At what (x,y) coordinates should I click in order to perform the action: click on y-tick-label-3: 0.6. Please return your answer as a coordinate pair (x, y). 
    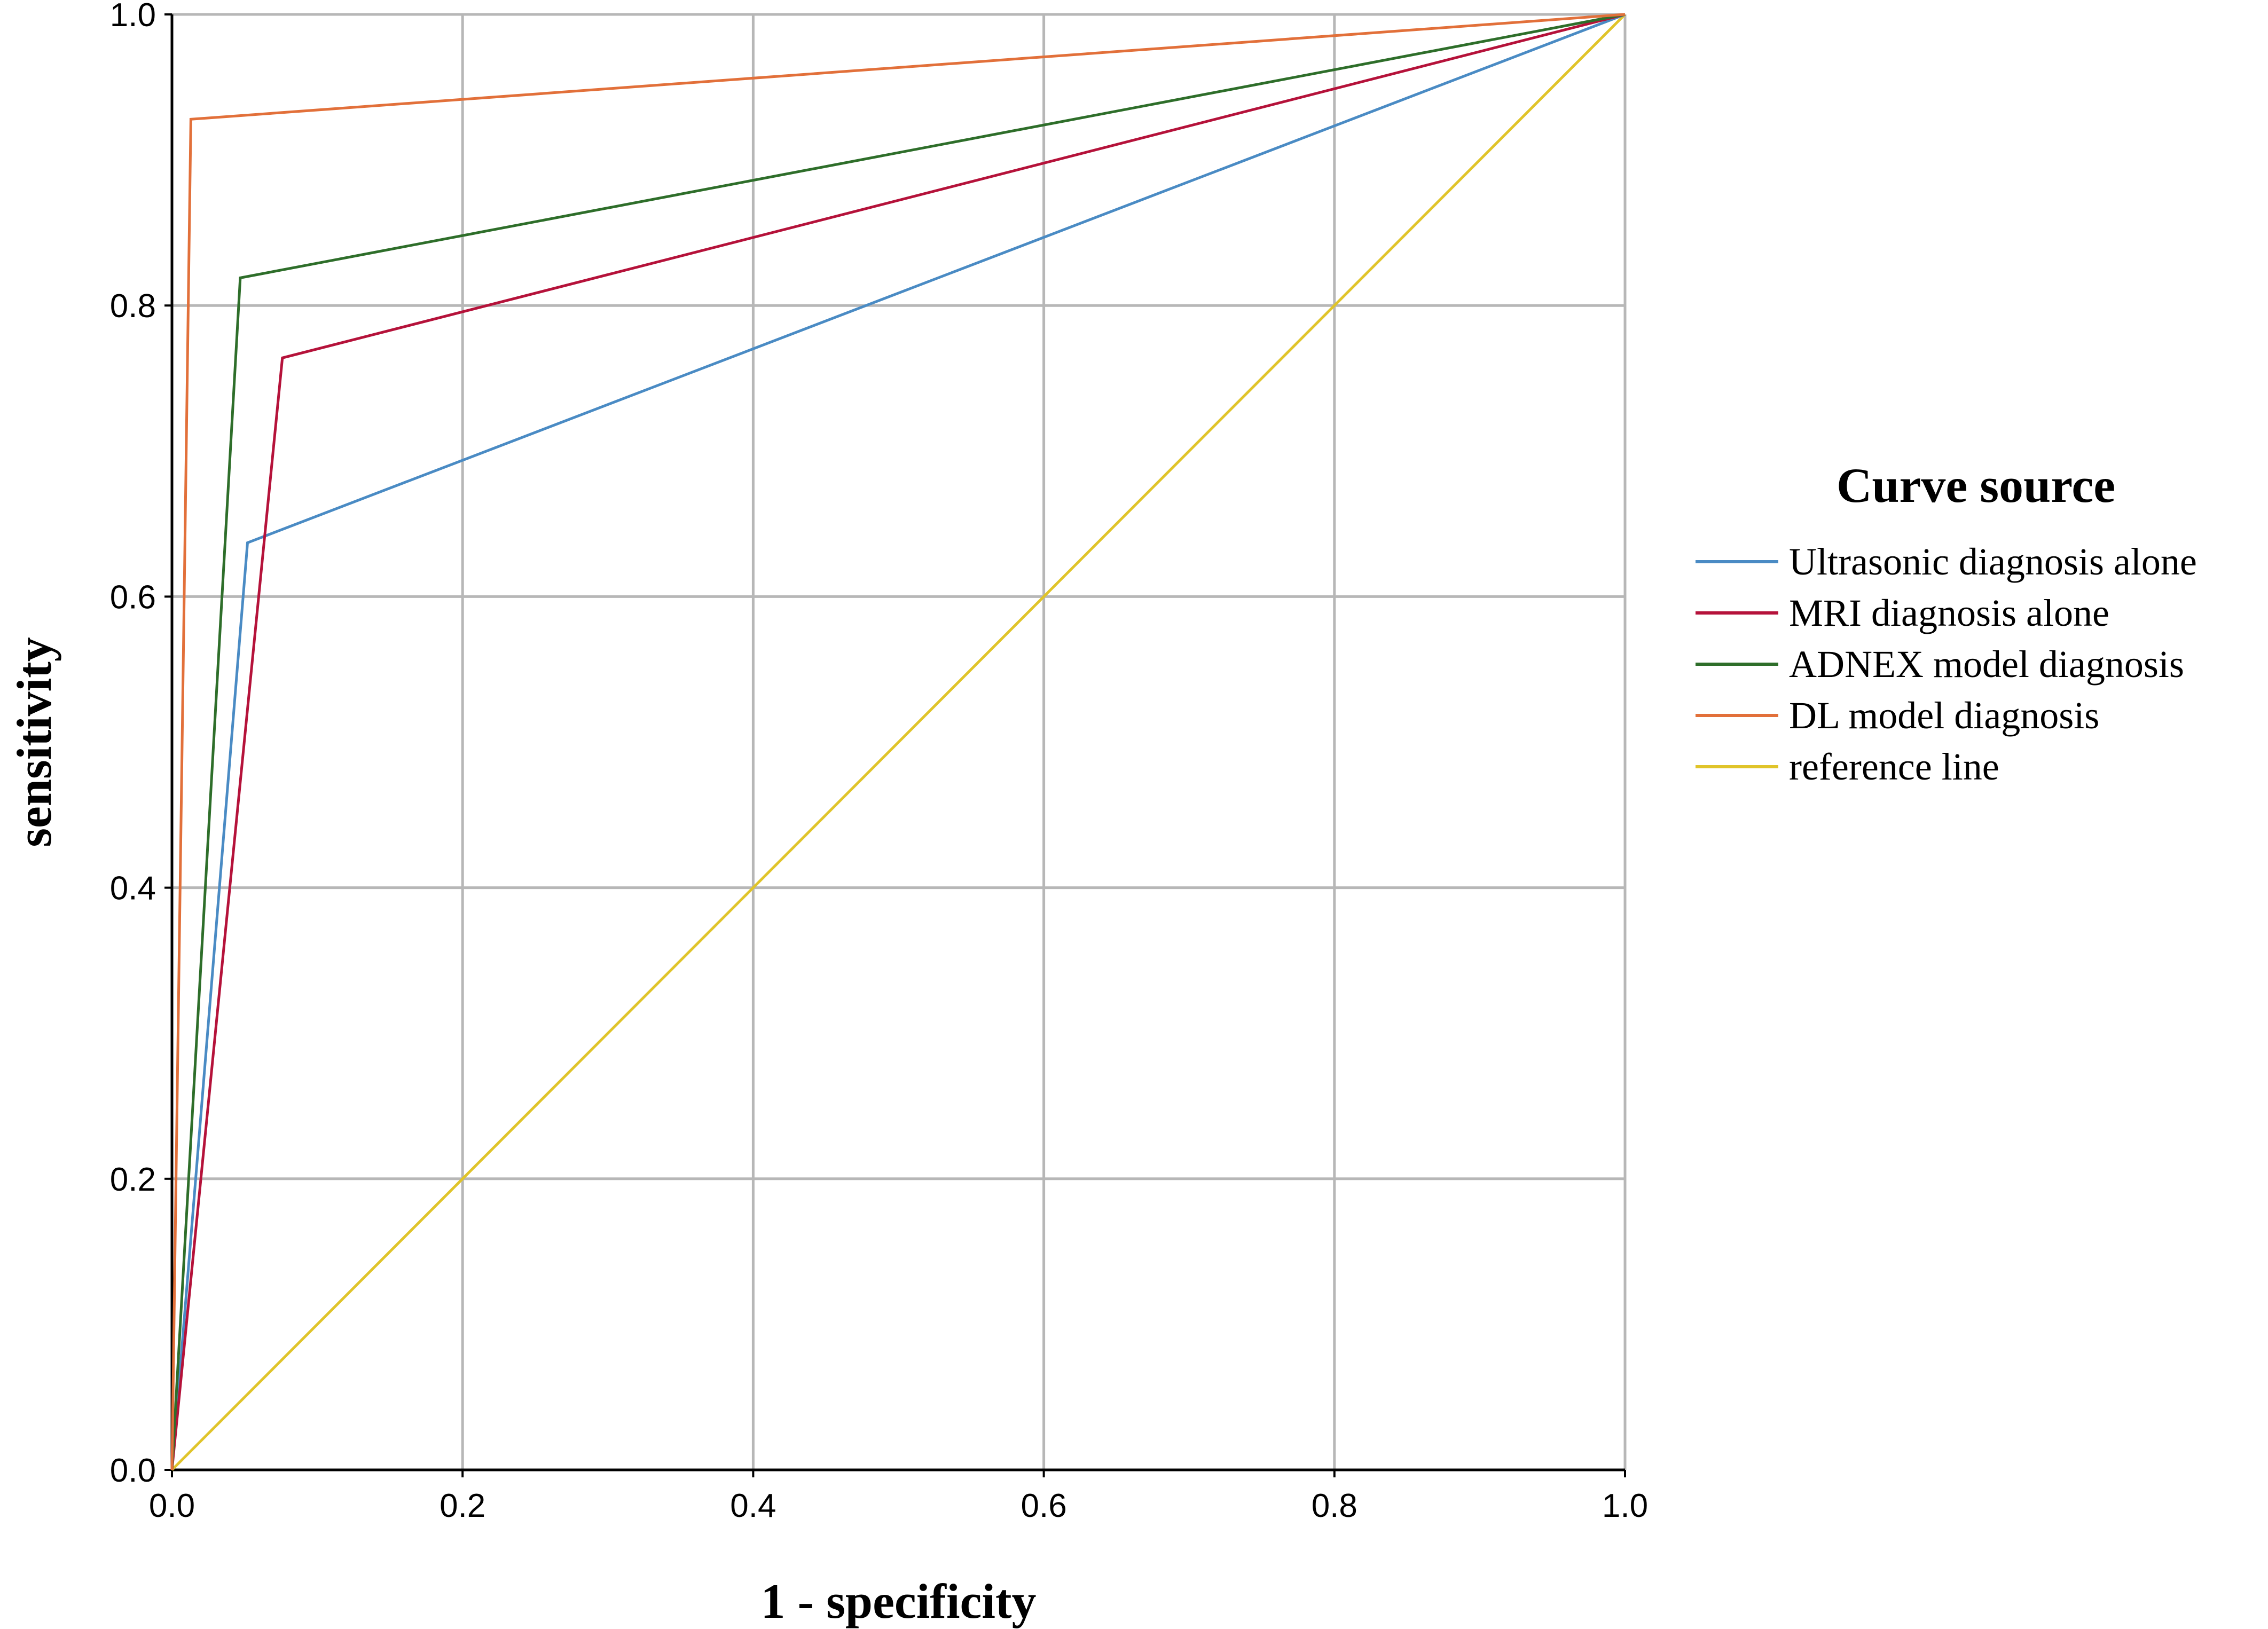
    Looking at the image, I should click on (133, 597).